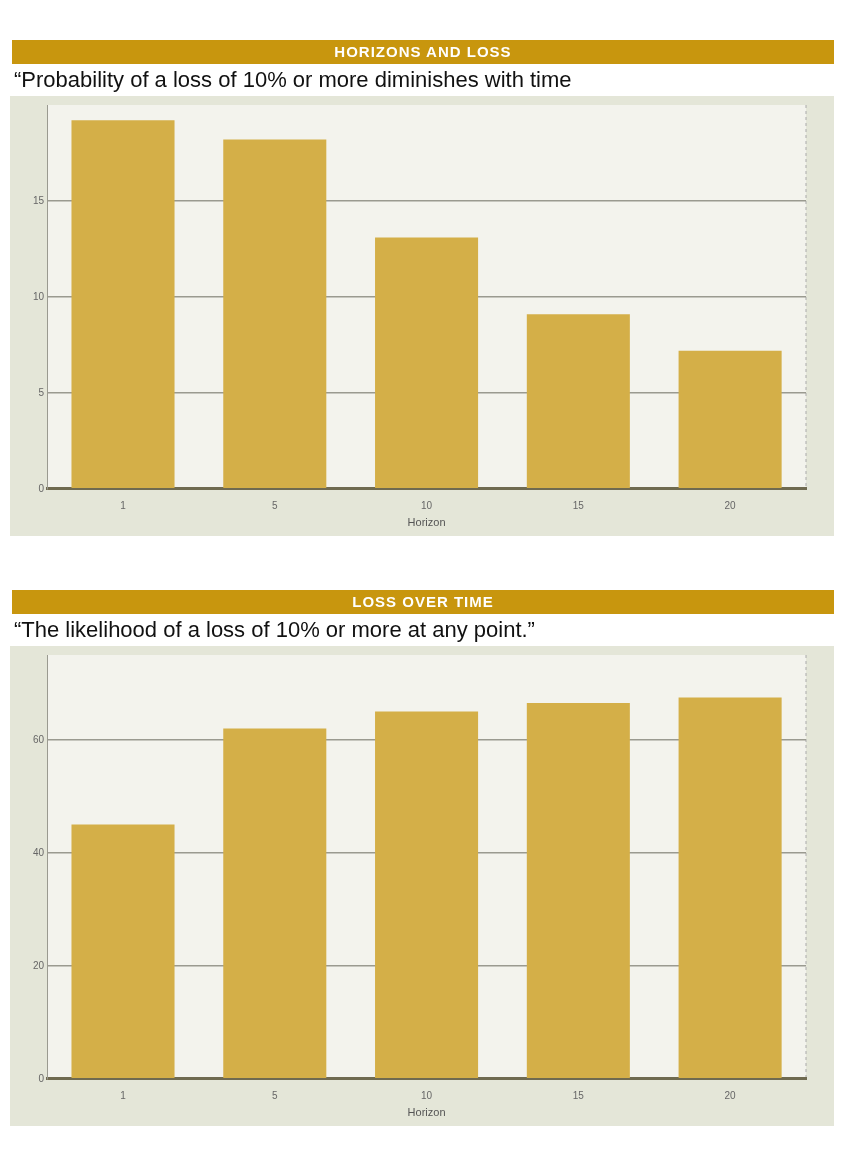 The height and width of the screenshot is (1153, 847). Describe the element at coordinates (39, 852) in the screenshot. I see `y-tick-label: 40` at that location.